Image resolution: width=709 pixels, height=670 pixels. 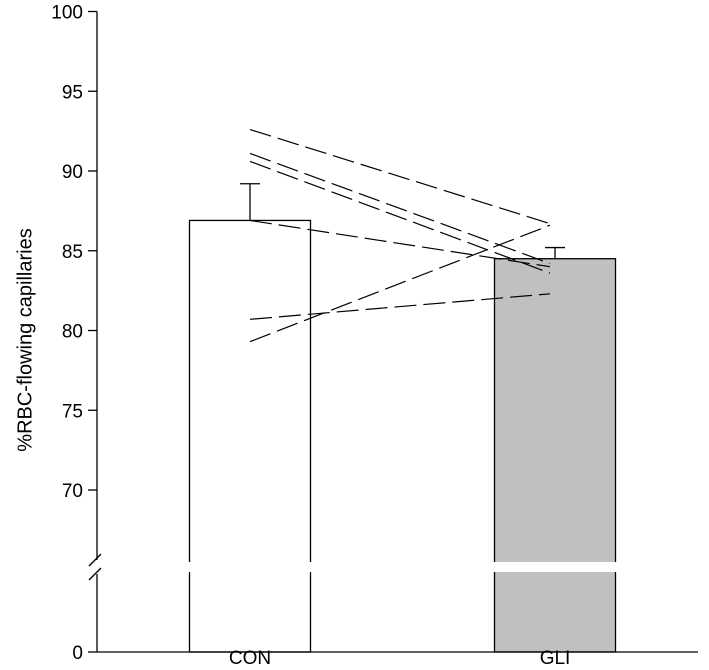 I want to click on x-tick-label: GLI, so click(x=555, y=658).